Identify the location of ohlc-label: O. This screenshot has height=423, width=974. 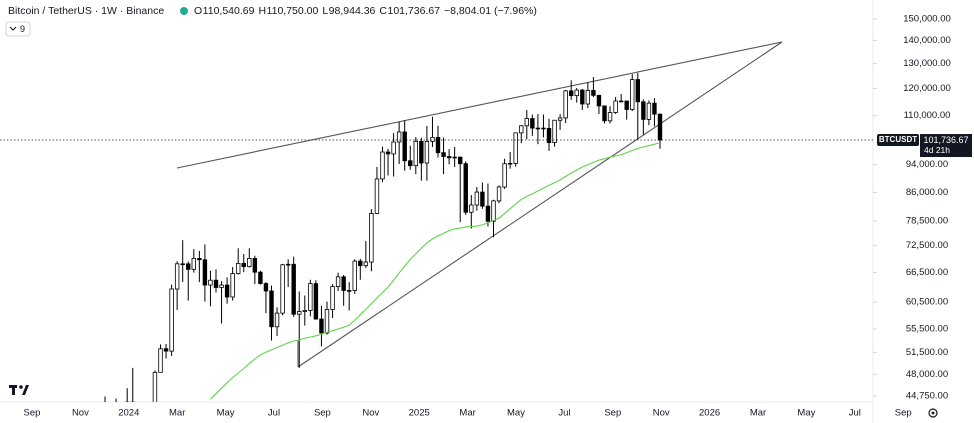
(198, 11).